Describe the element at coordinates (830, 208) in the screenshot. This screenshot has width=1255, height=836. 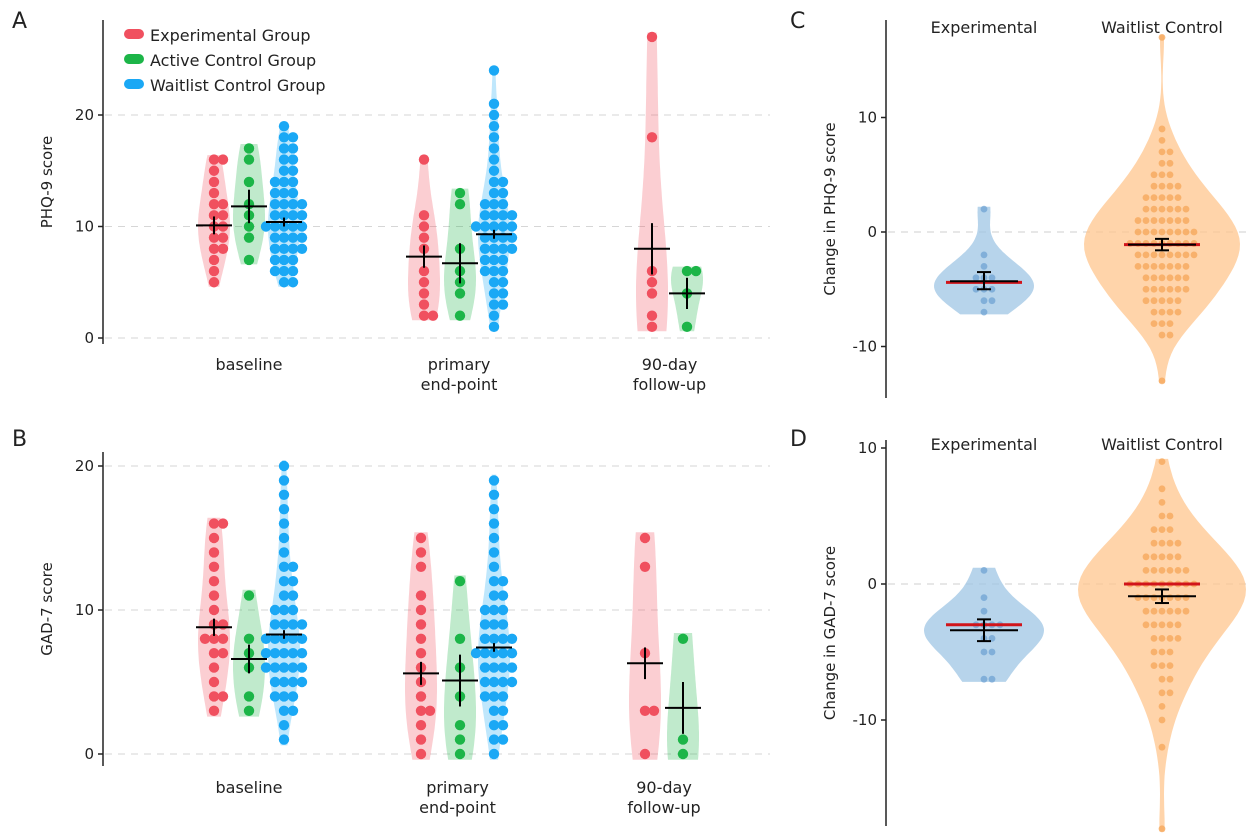
I see `panel-c-y-axis-label: Change in PHQ-9 score` at that location.